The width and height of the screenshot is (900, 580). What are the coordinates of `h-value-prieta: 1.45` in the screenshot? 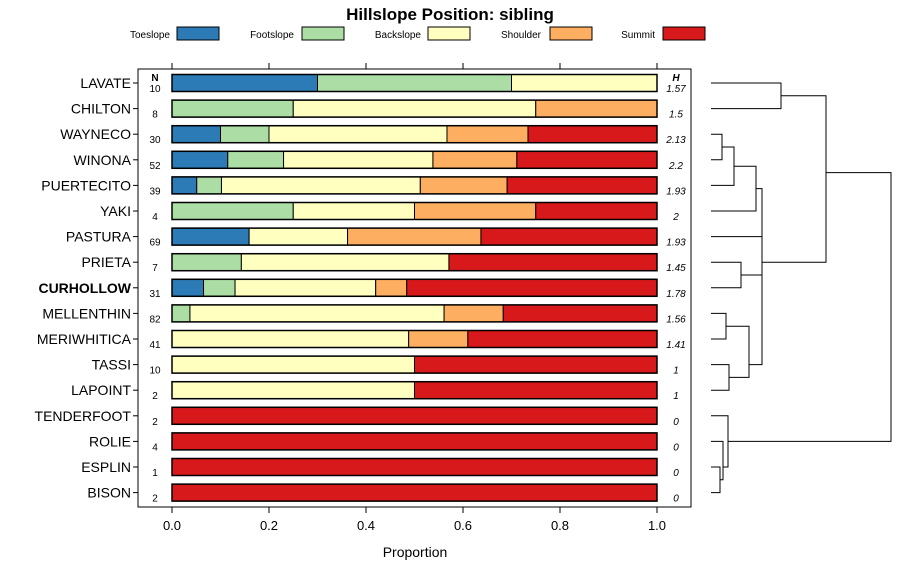 It's located at (676, 268).